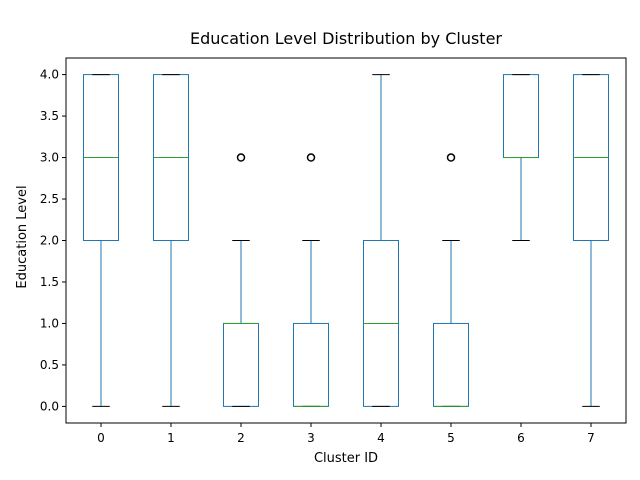  I want to click on x-tick-label: 4, so click(381, 438).